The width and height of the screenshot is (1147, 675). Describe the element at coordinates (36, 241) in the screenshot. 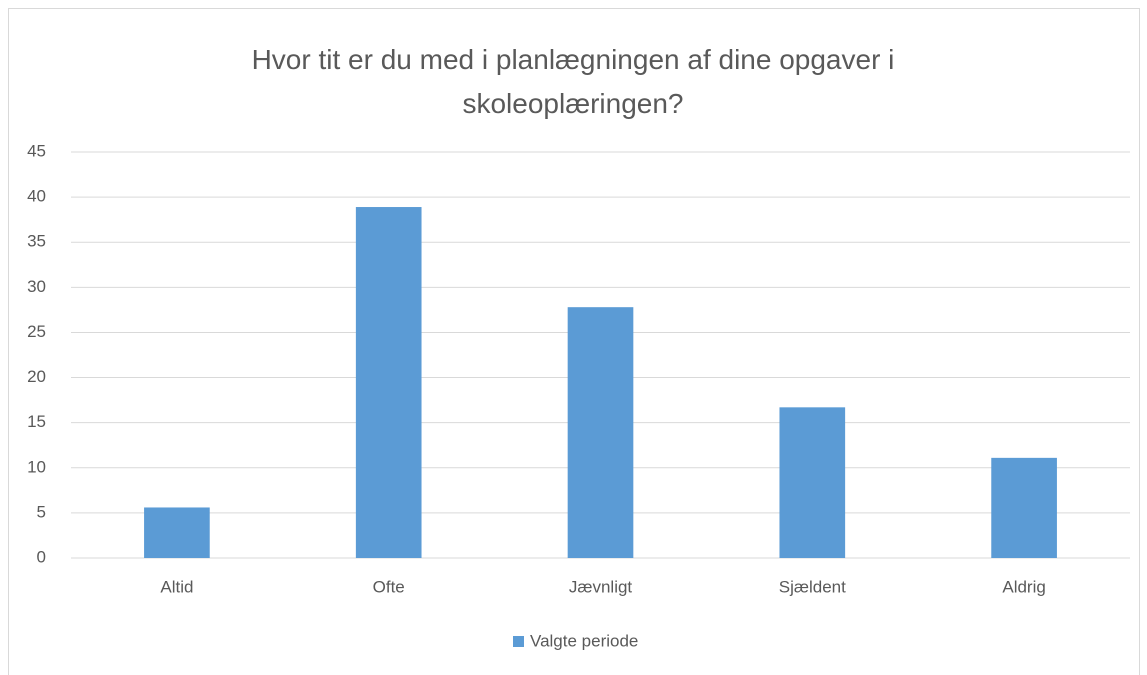

I see `y-tick-label: 35` at that location.